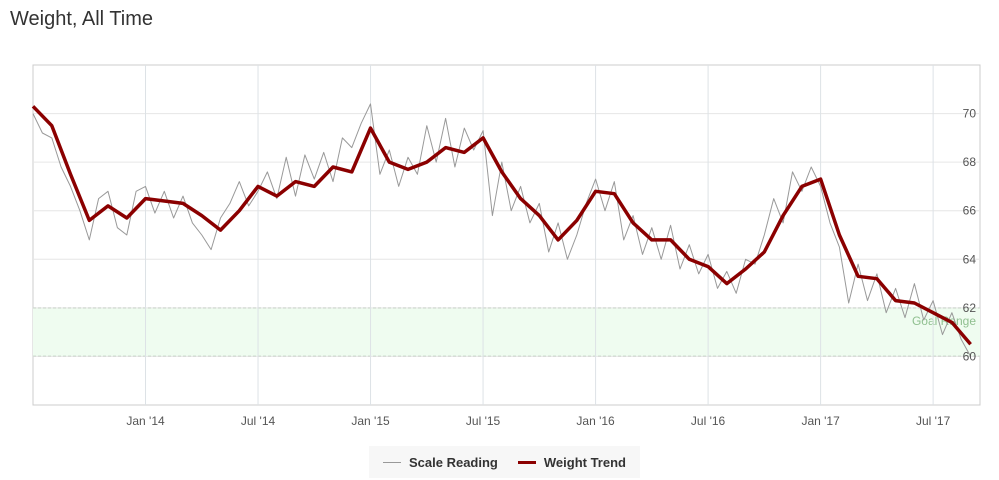 The height and width of the screenshot is (480, 999). What do you see at coordinates (708, 421) in the screenshot?
I see `x-tick-label: Jul '16` at bounding box center [708, 421].